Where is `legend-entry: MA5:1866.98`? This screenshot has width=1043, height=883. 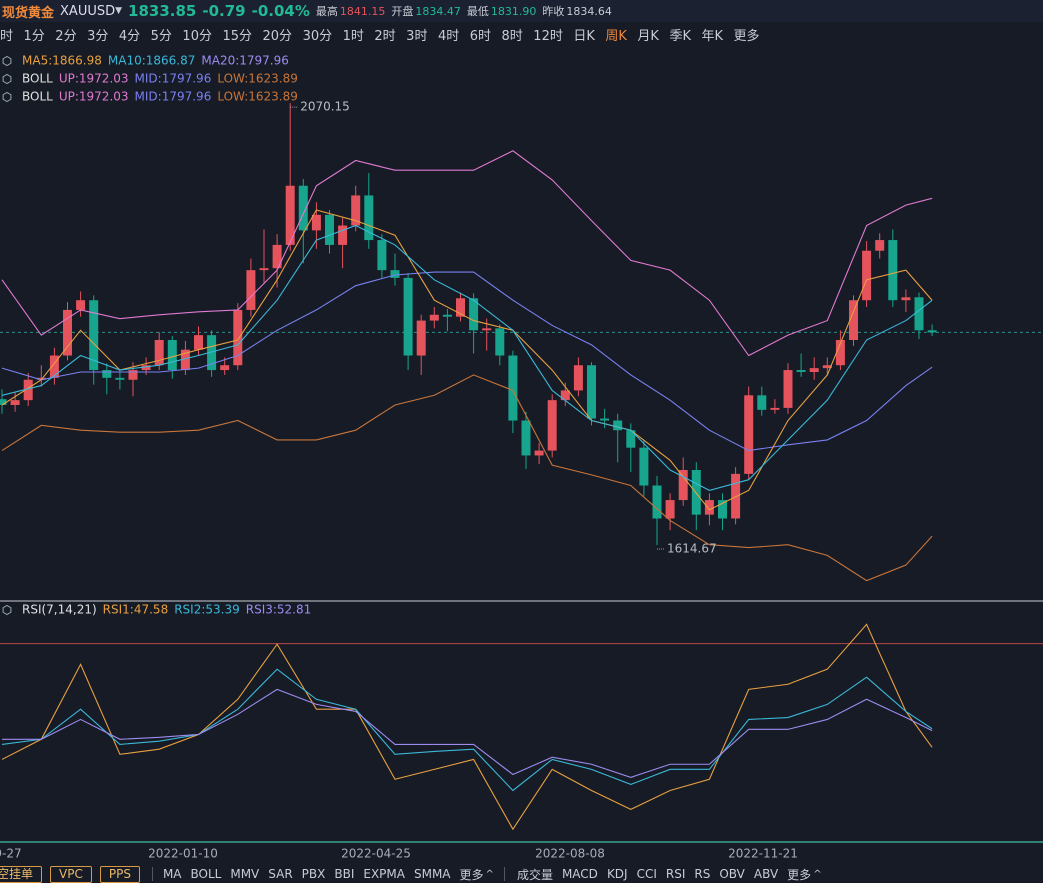
legend-entry: MA5:1866.98 is located at coordinates (62, 61).